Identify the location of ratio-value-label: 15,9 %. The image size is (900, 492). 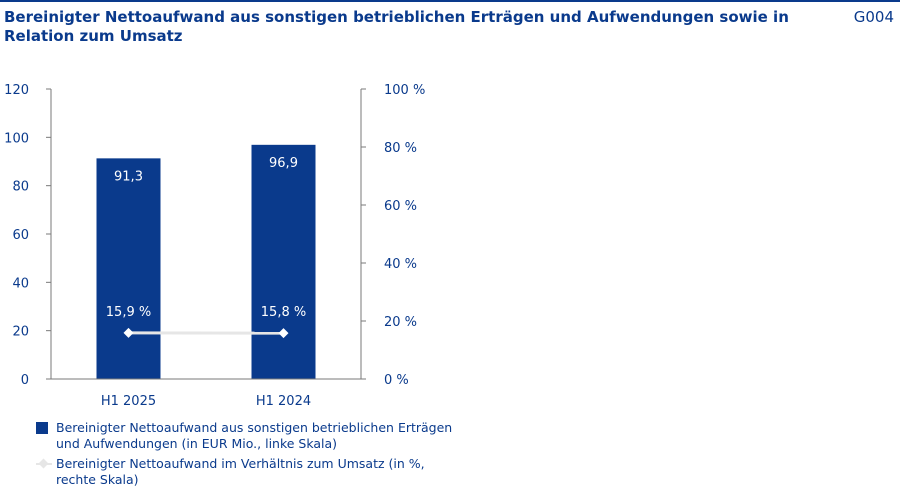
(128, 312).